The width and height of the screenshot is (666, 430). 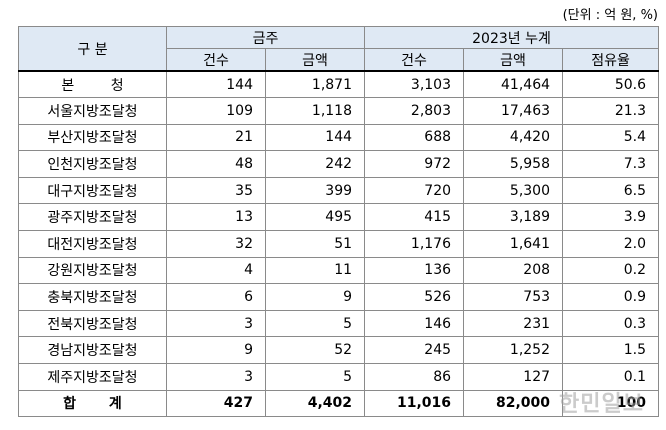 What do you see at coordinates (92, 49) in the screenshot?
I see `header-category: 구 분` at bounding box center [92, 49].